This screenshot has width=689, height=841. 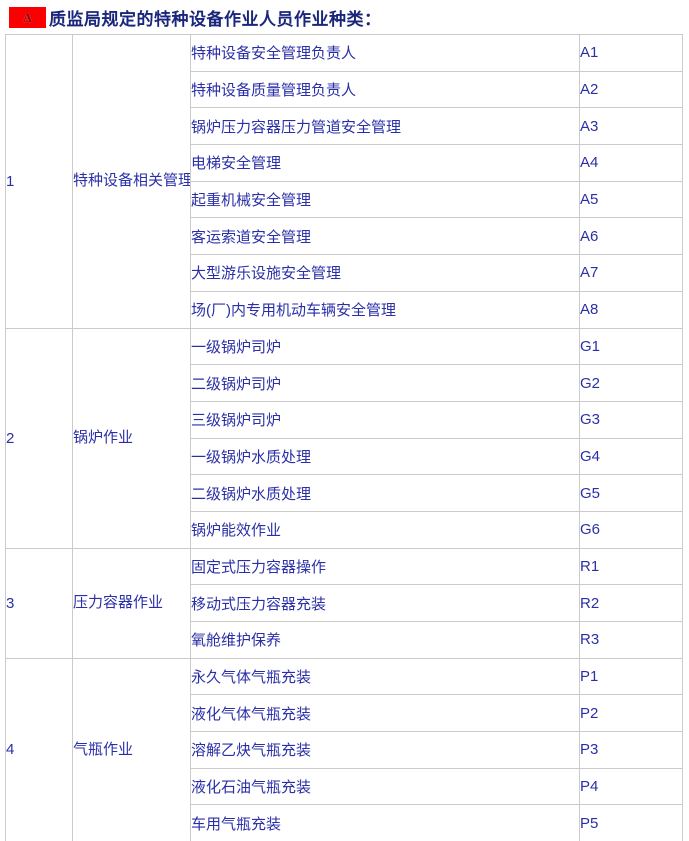 I want to click on table-row: 移动式压力容器充装 R2, so click(x=344, y=603).